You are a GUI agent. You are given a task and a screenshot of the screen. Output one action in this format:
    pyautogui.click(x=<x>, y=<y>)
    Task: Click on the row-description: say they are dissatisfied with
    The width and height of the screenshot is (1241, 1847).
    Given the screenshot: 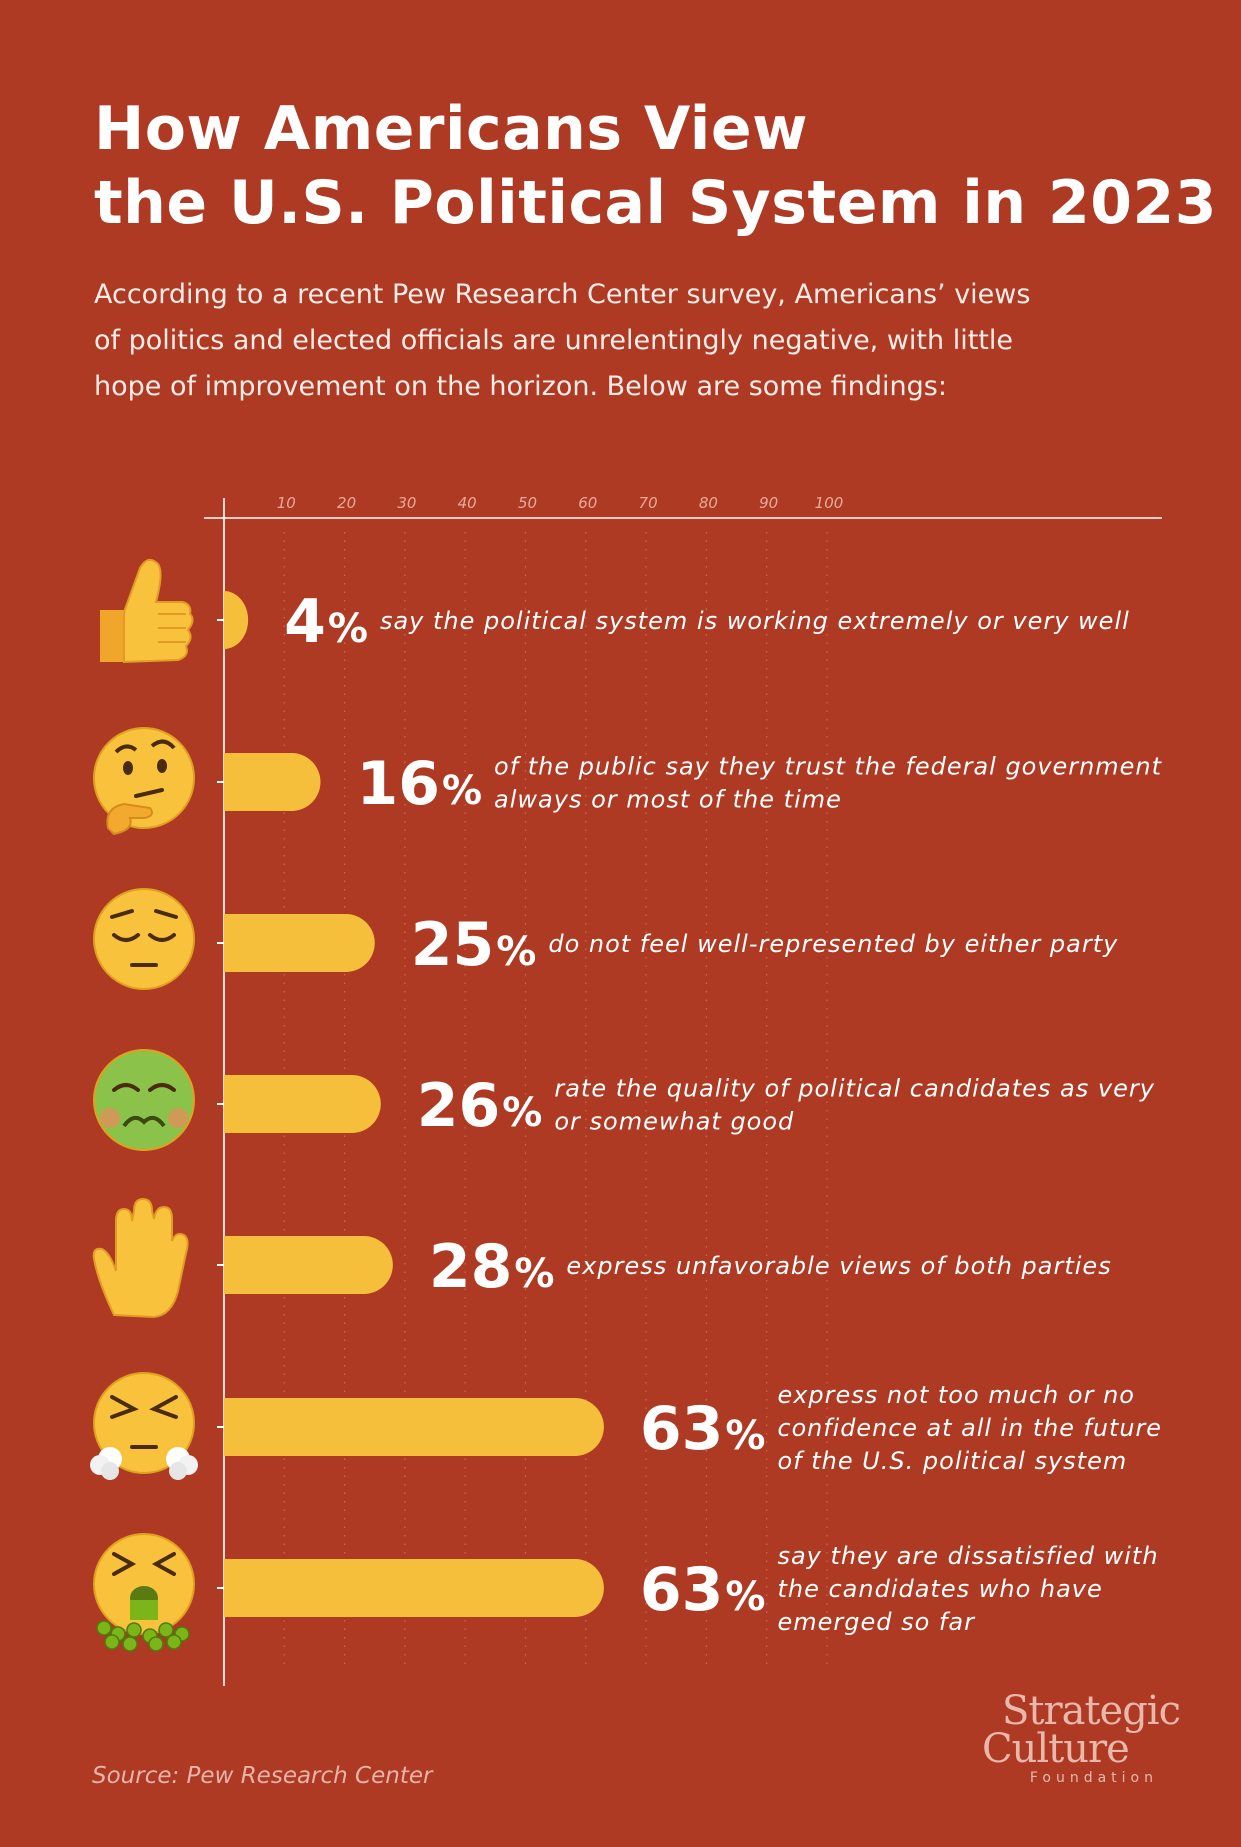 What is the action you would take?
    pyautogui.click(x=967, y=1556)
    